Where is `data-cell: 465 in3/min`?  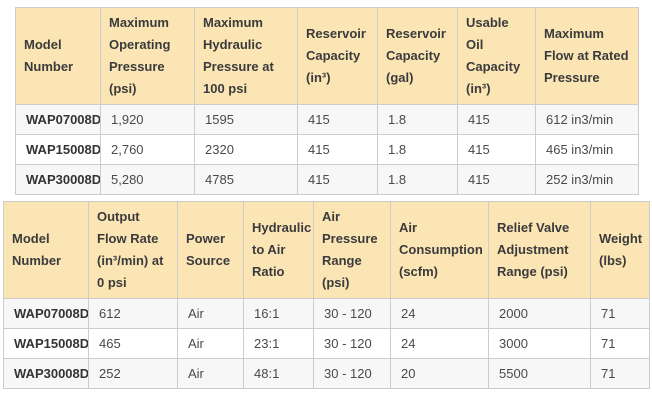
data-cell: 465 in3/min is located at coordinates (587, 149).